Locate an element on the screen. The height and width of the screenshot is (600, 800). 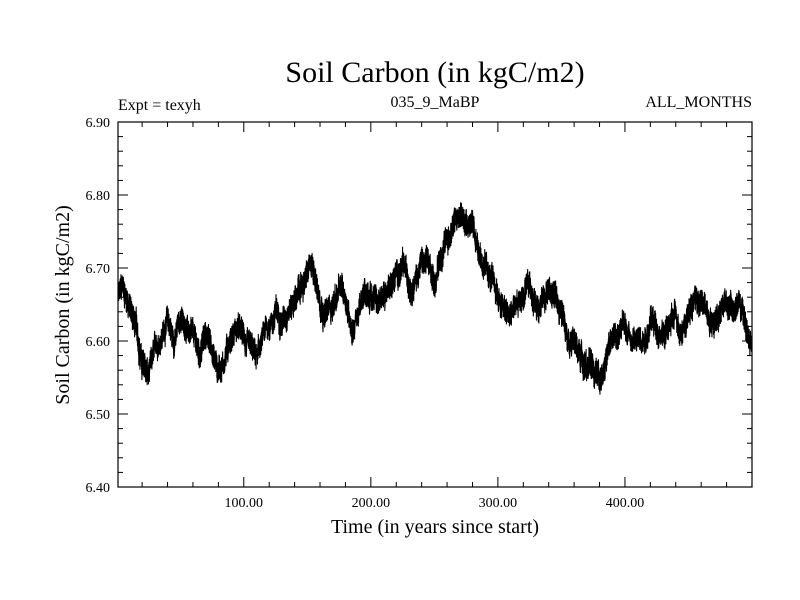
experiment-label: Expt = texyh is located at coordinates (159, 105).